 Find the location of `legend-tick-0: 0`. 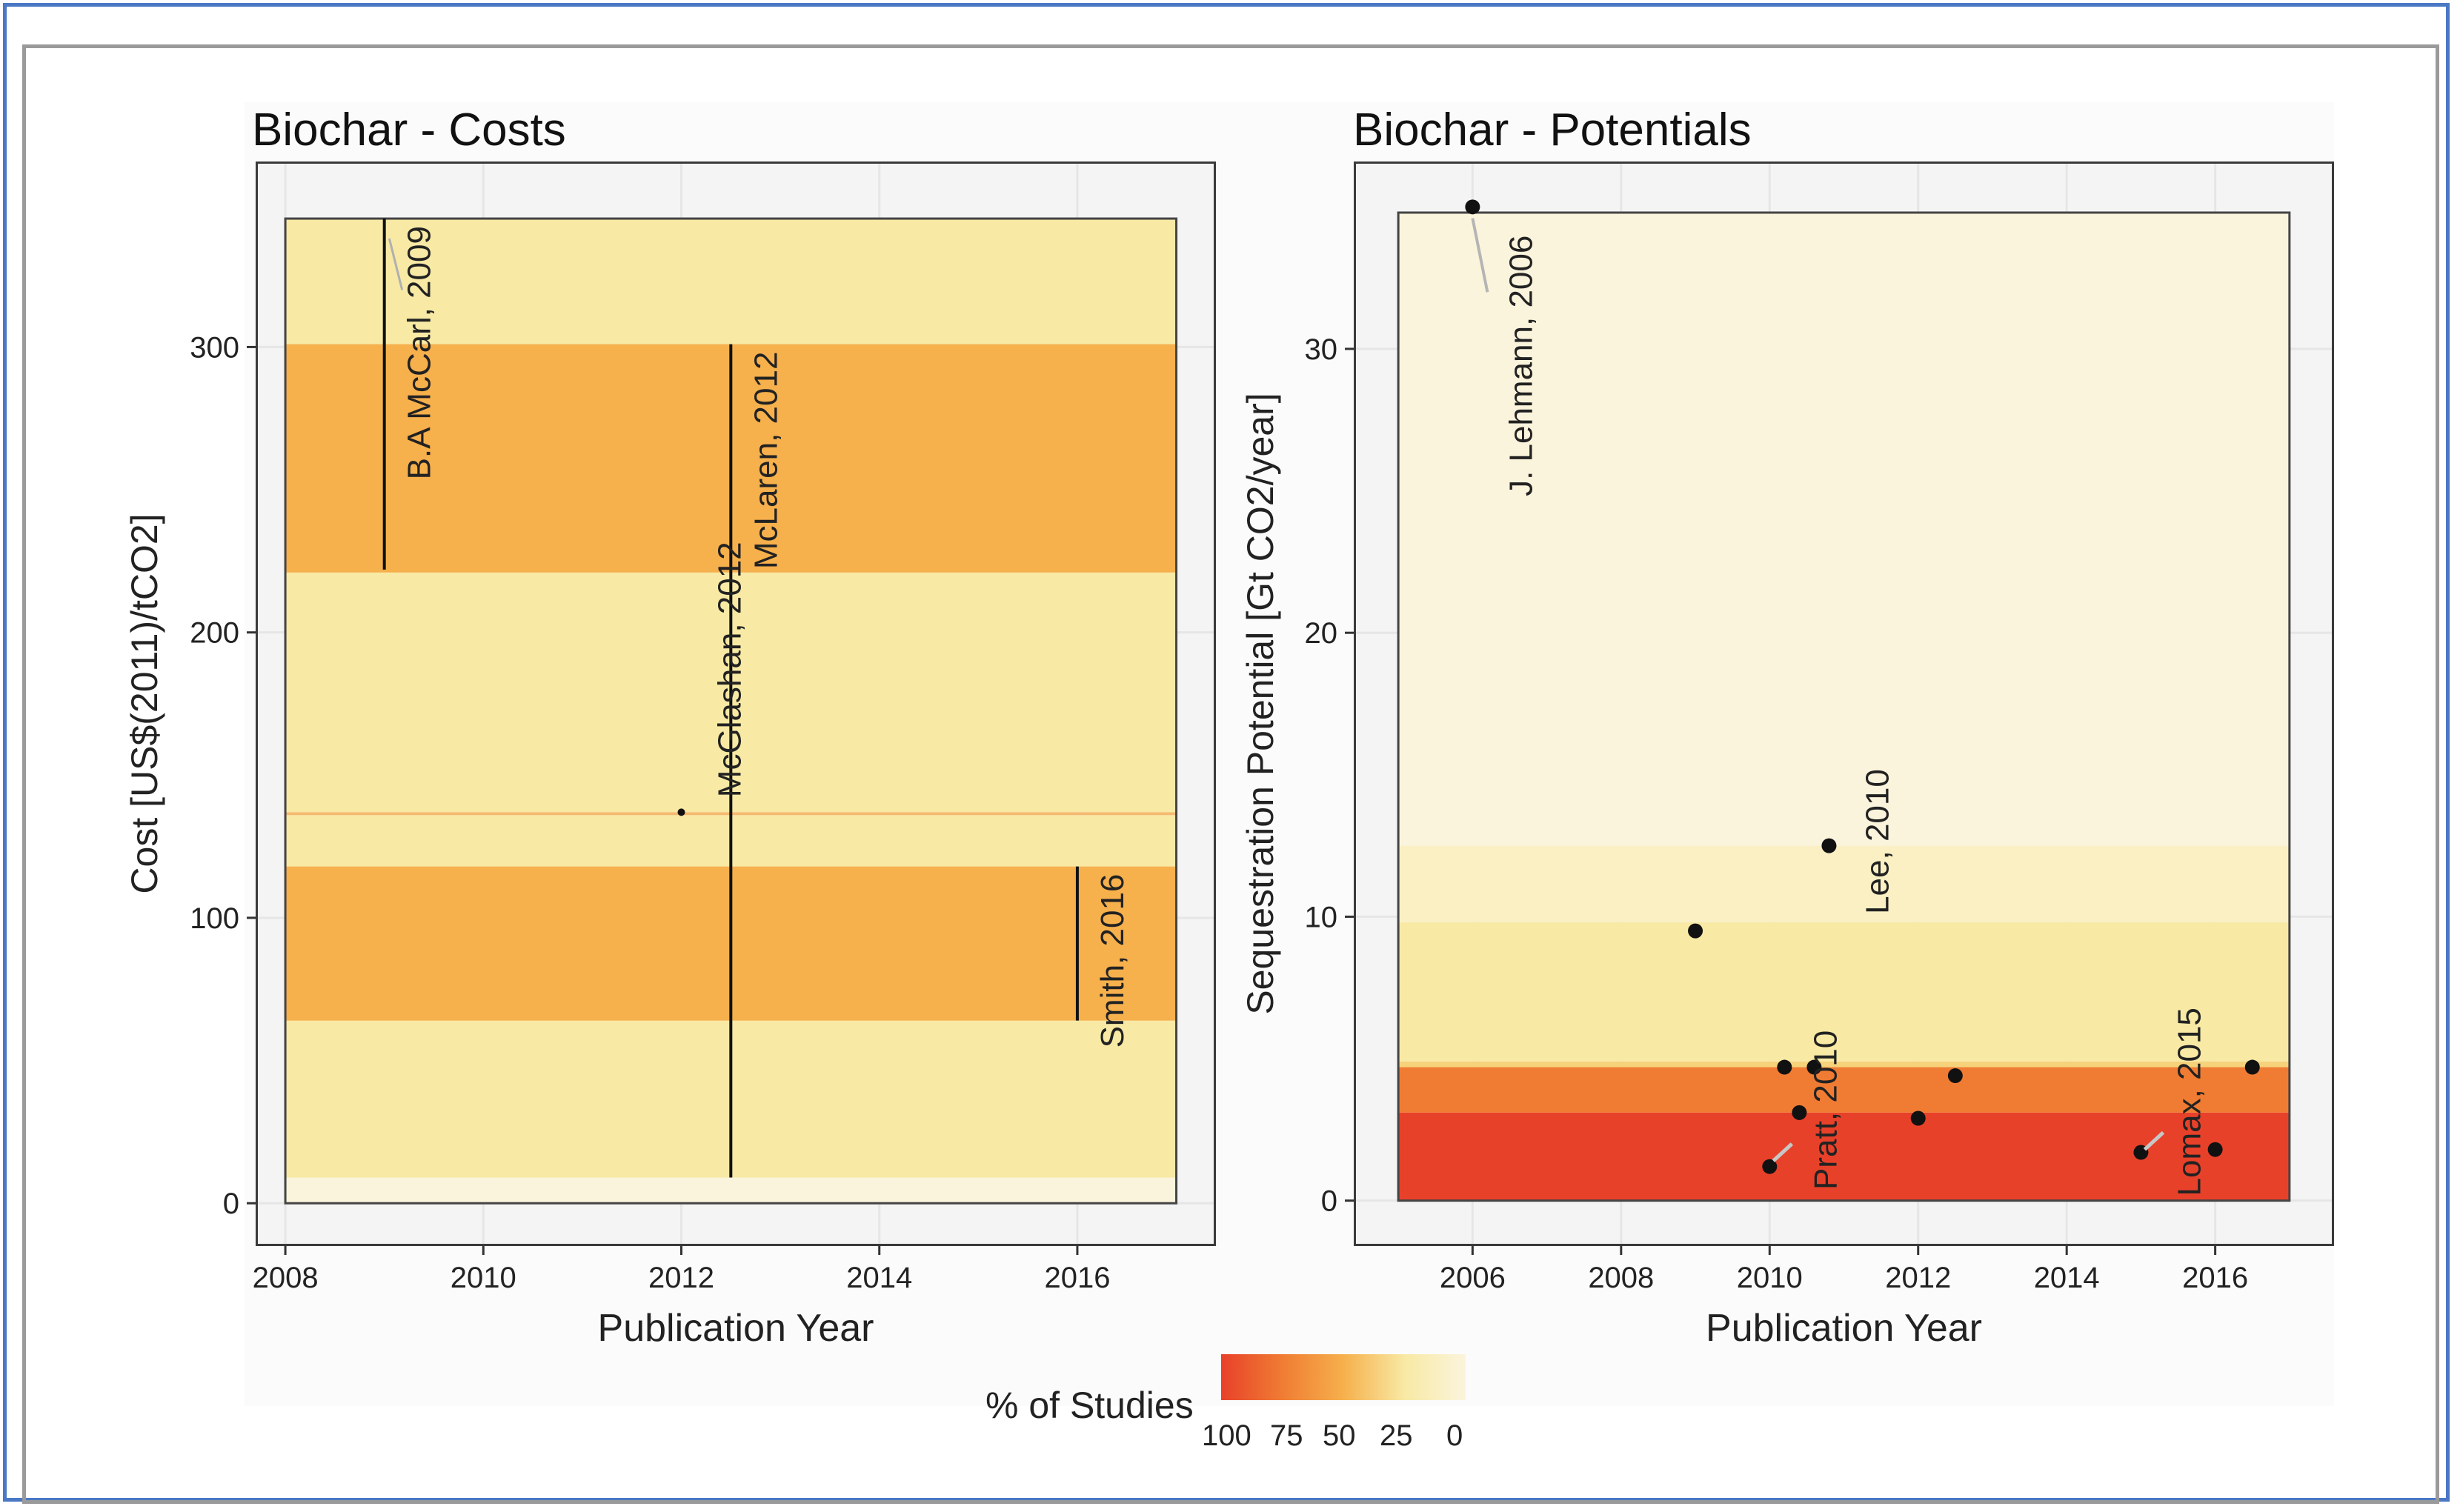

legend-tick-0: 0 is located at coordinates (1454, 1435).